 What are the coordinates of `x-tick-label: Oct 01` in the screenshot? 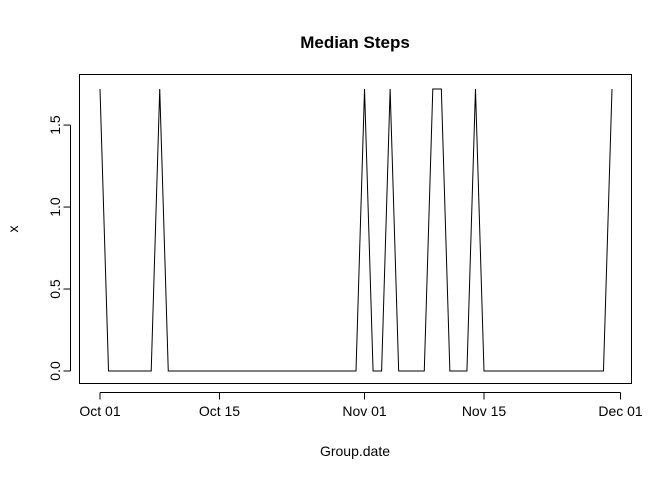 It's located at (99, 411).